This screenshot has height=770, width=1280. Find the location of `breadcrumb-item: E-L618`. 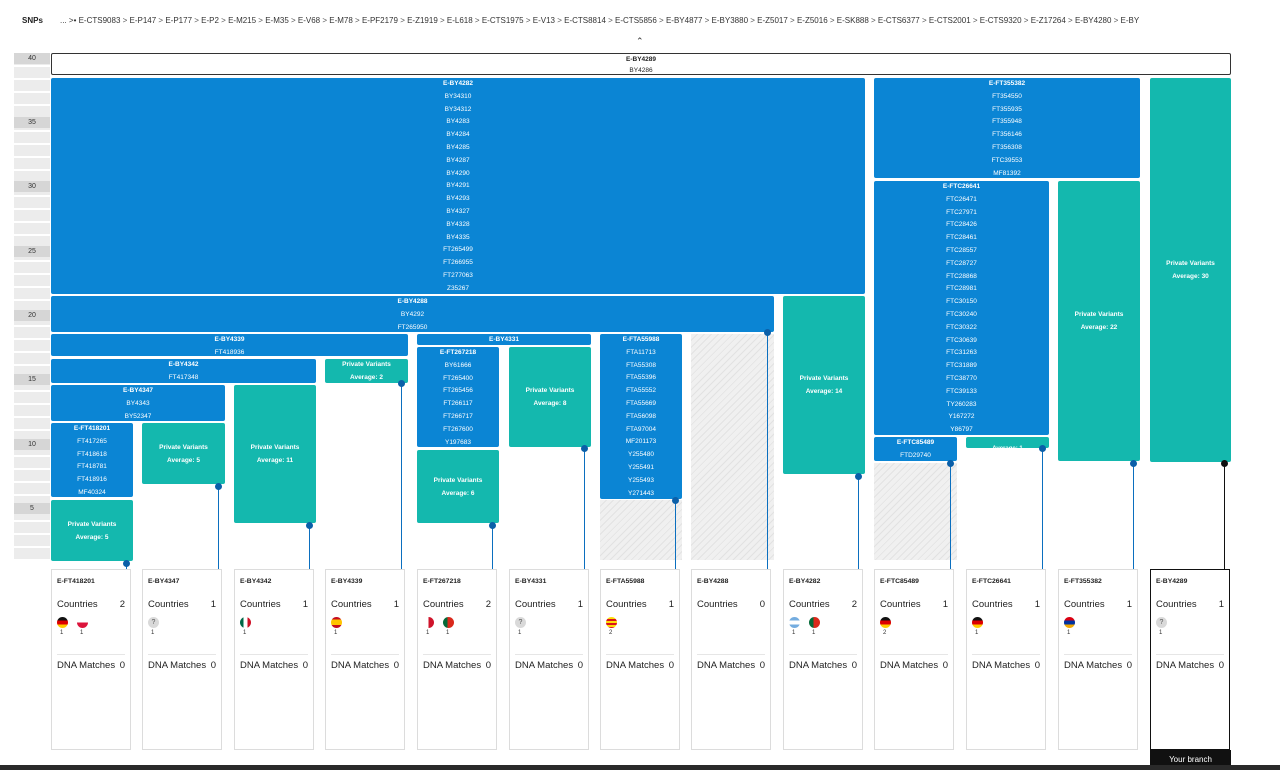

breadcrumb-item: E-L618 is located at coordinates (459, 20).